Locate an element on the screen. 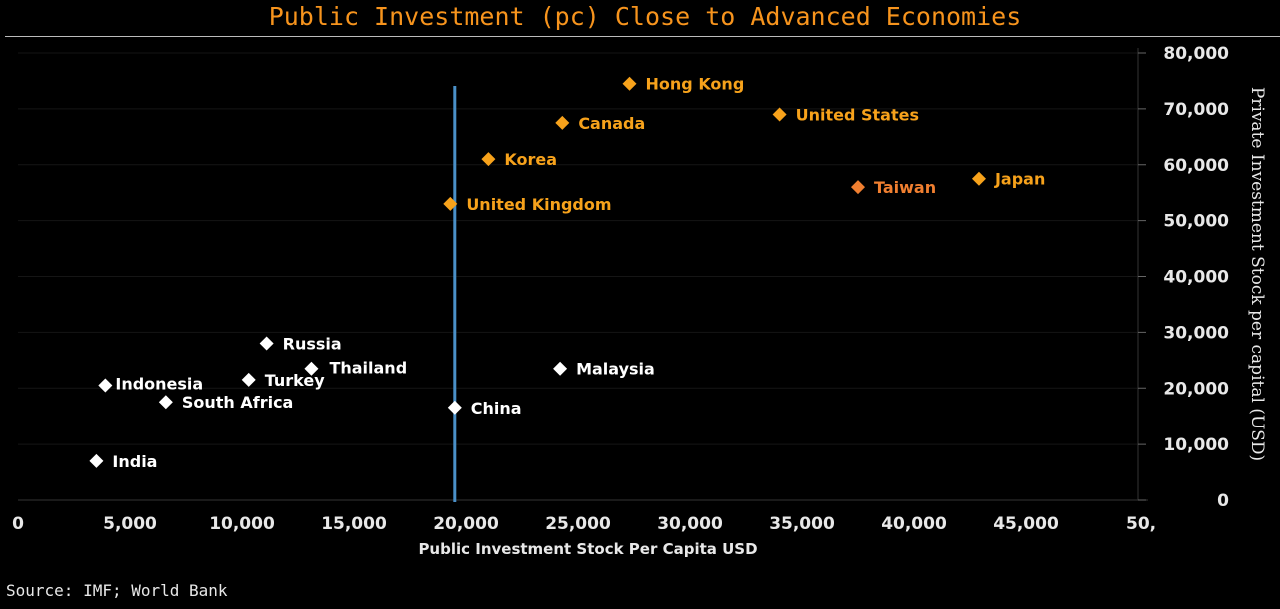  x-tick-label: 30,000 is located at coordinates (690, 524).